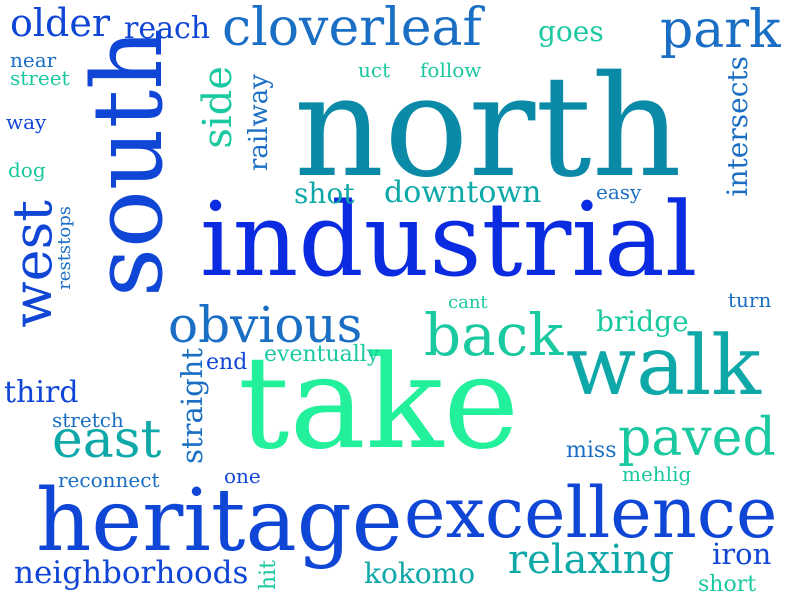 This screenshot has width=800, height=600. What do you see at coordinates (420, 573) in the screenshot?
I see `word-kokomo: kokomo` at bounding box center [420, 573].